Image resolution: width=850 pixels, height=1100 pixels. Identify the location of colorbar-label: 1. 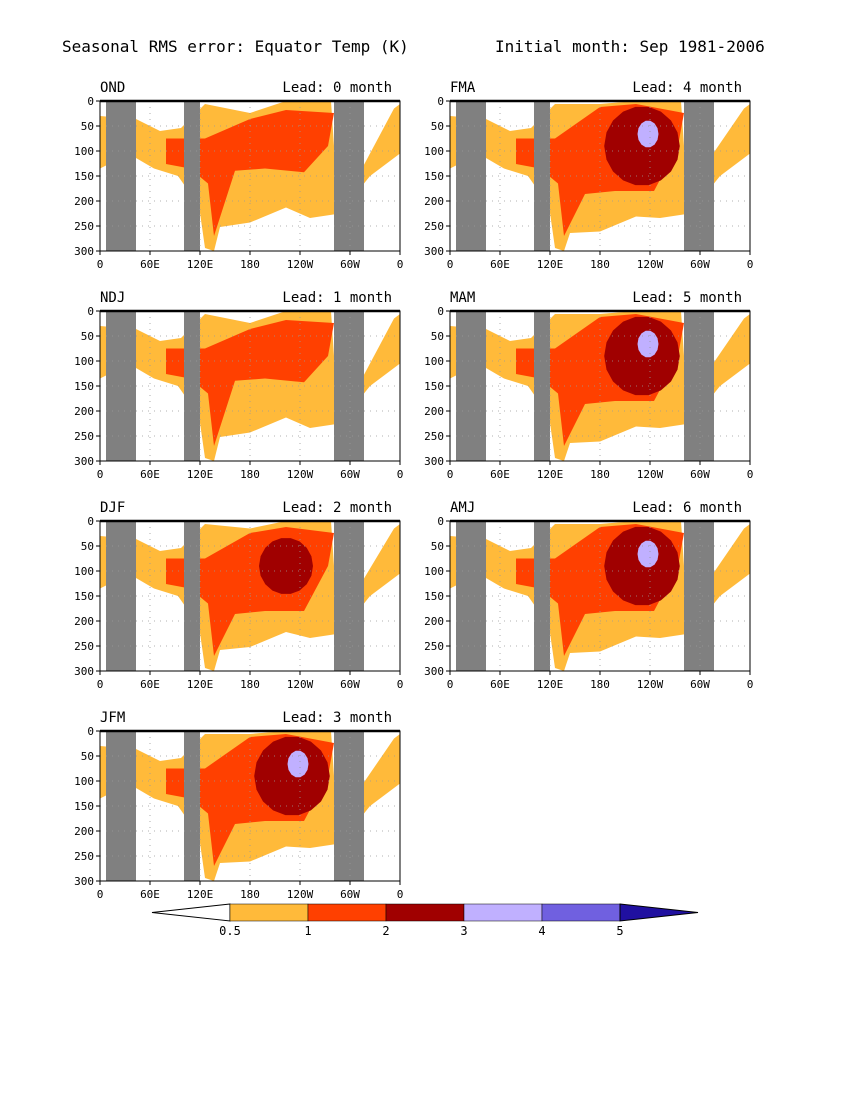
(307, 931).